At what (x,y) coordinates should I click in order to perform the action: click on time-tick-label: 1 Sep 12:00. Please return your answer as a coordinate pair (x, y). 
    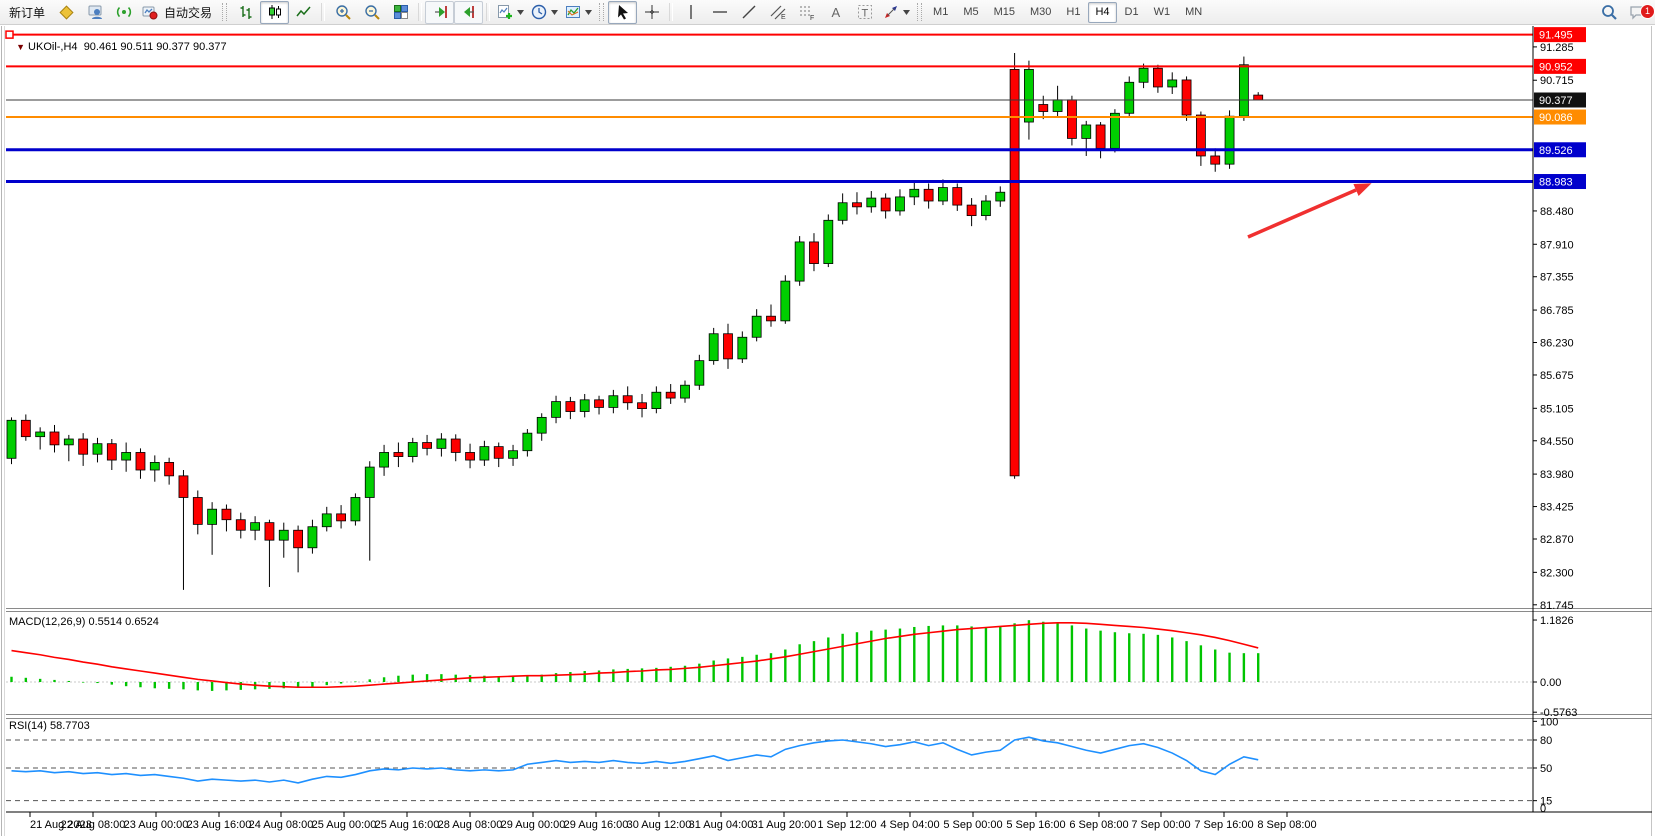
    Looking at the image, I should click on (846, 825).